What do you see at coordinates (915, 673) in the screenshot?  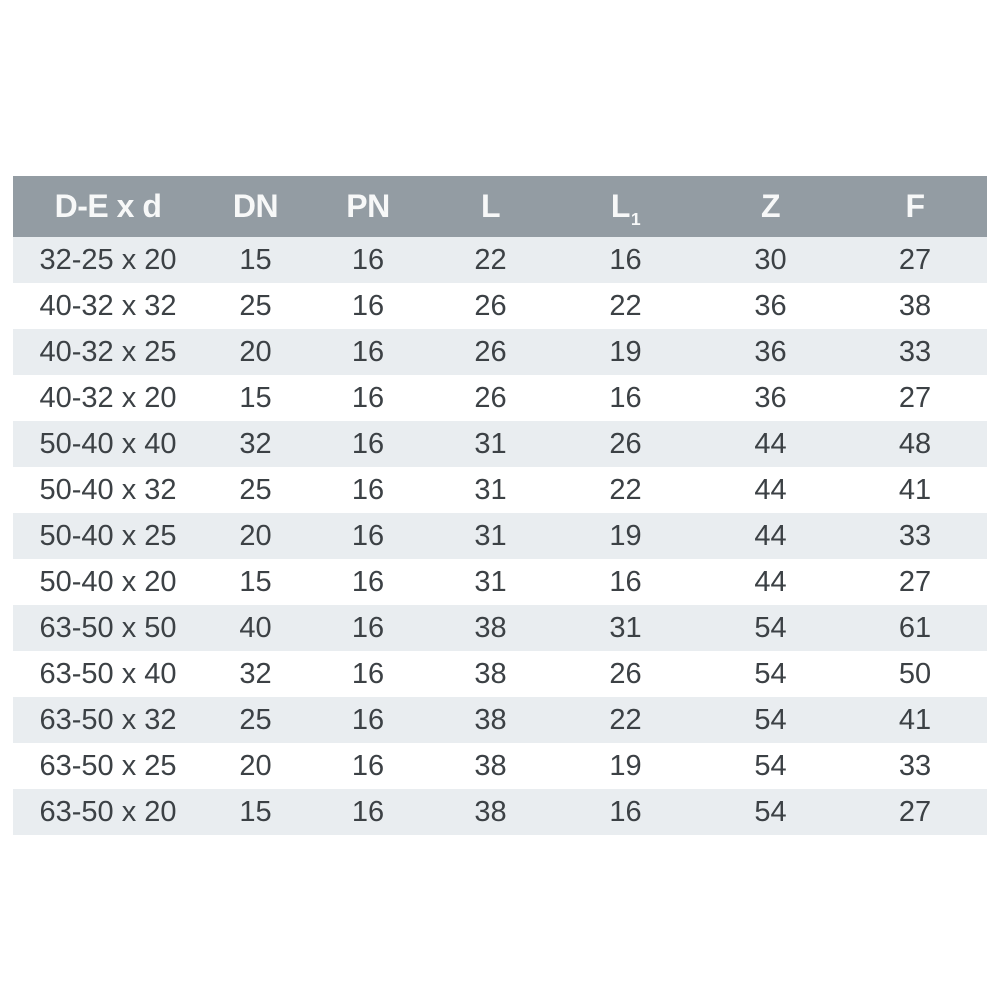 I see `table-cell: 50` at bounding box center [915, 673].